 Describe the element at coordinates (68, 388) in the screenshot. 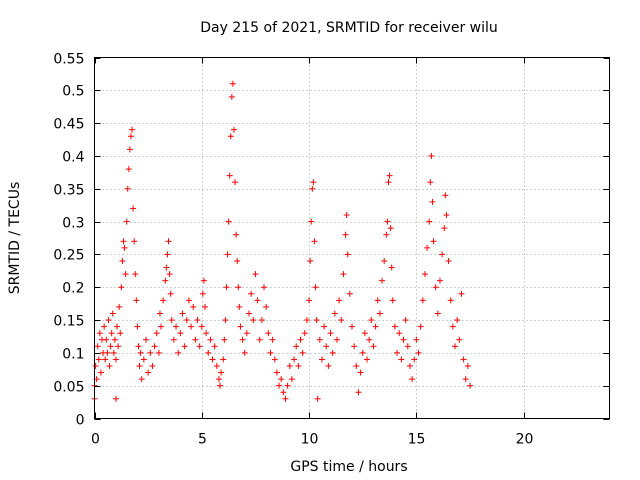

I see `y-tick-label: 0.05` at that location.